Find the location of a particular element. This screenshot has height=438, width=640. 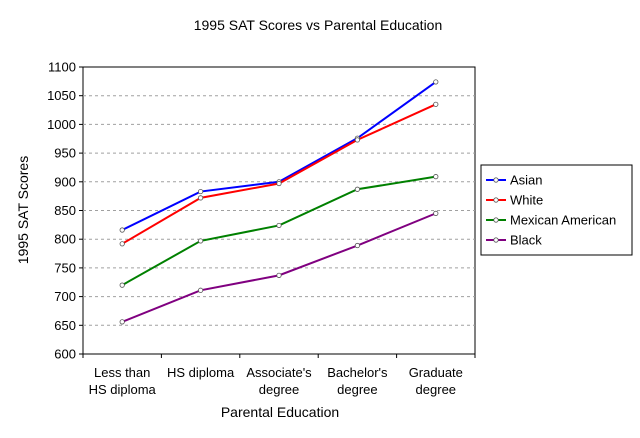

y-tick-label: 800 is located at coordinates (65, 239).